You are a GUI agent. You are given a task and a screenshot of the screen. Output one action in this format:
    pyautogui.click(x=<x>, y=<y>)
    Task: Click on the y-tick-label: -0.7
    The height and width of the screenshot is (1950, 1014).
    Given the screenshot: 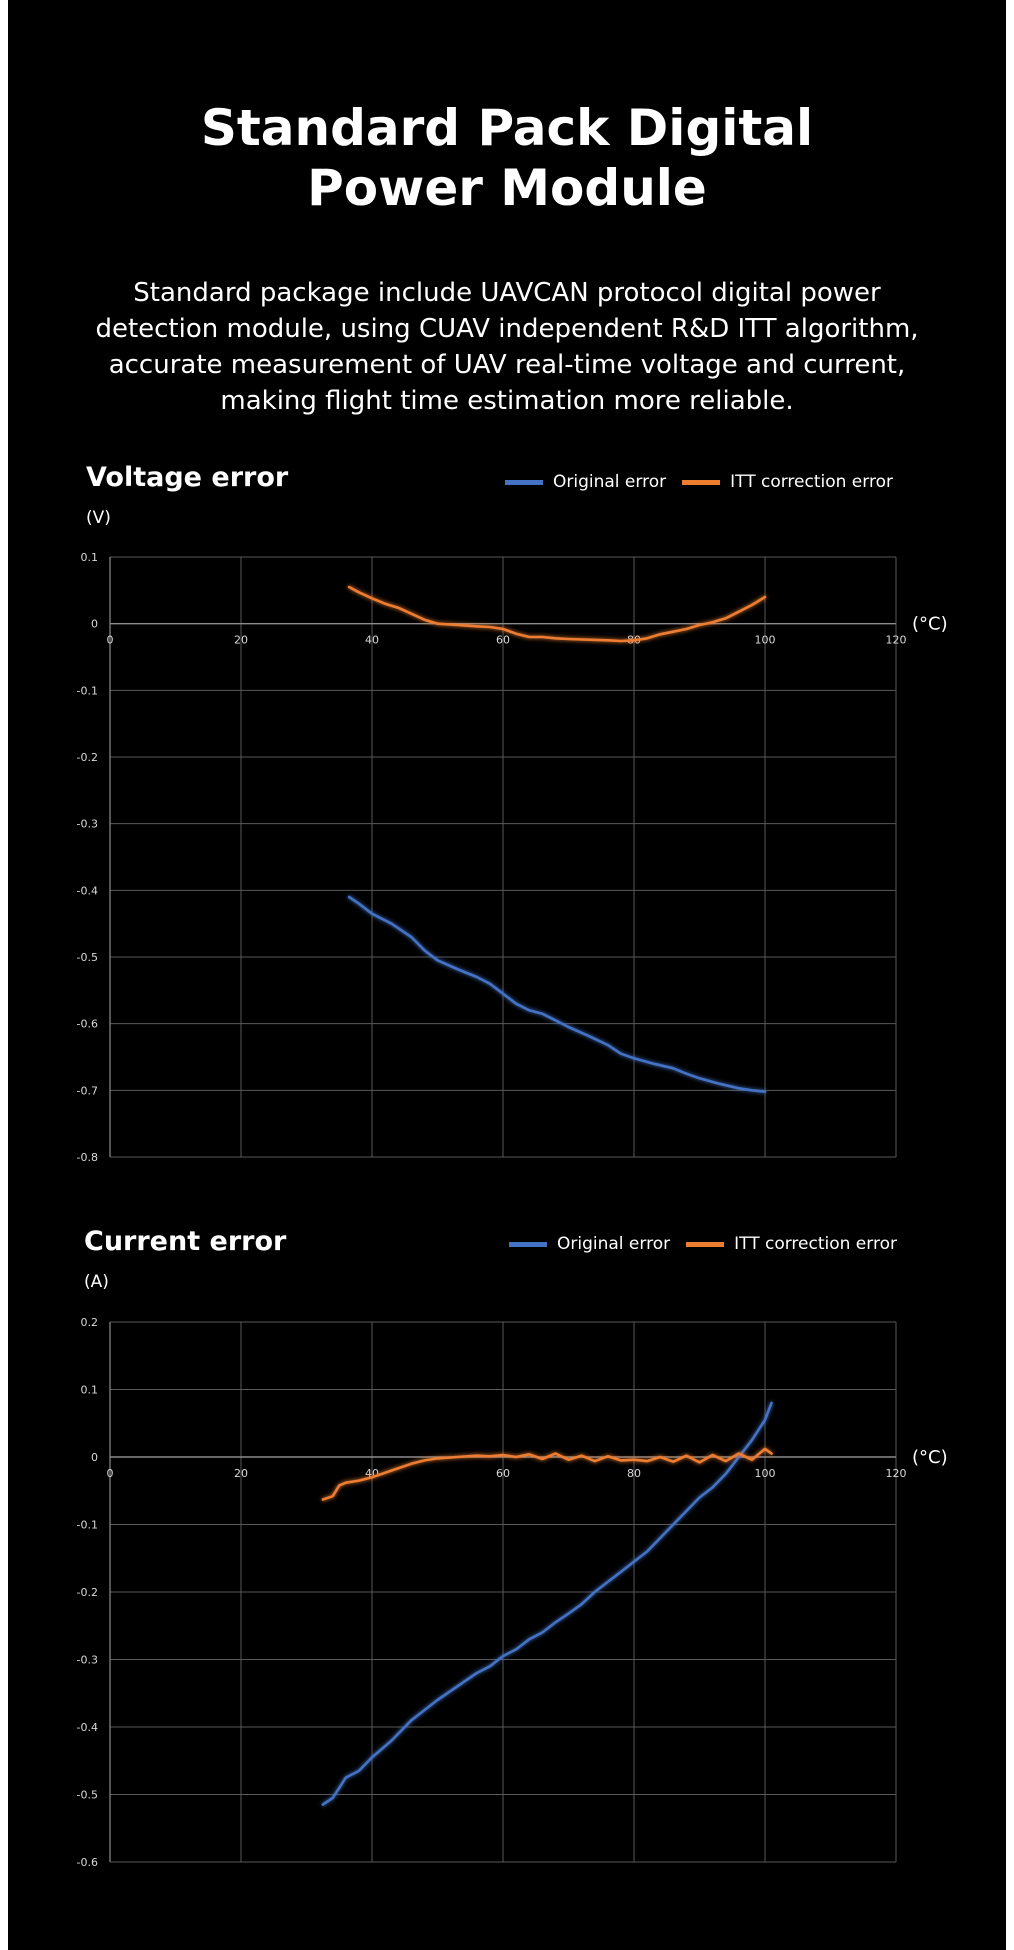 What is the action you would take?
    pyautogui.click(x=87, y=1090)
    